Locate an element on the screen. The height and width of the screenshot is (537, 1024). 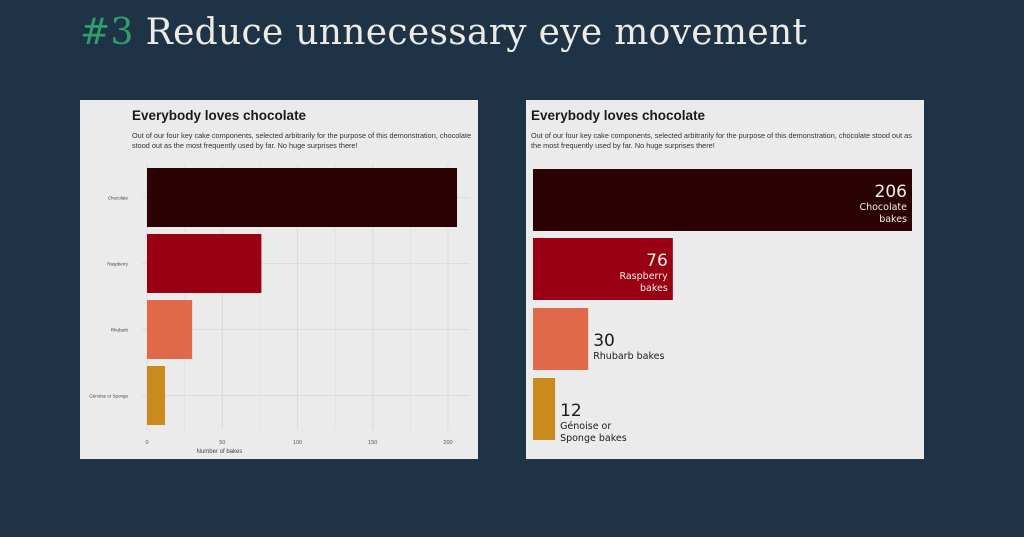
data-label-text: Raspberry is located at coordinates (643, 276).